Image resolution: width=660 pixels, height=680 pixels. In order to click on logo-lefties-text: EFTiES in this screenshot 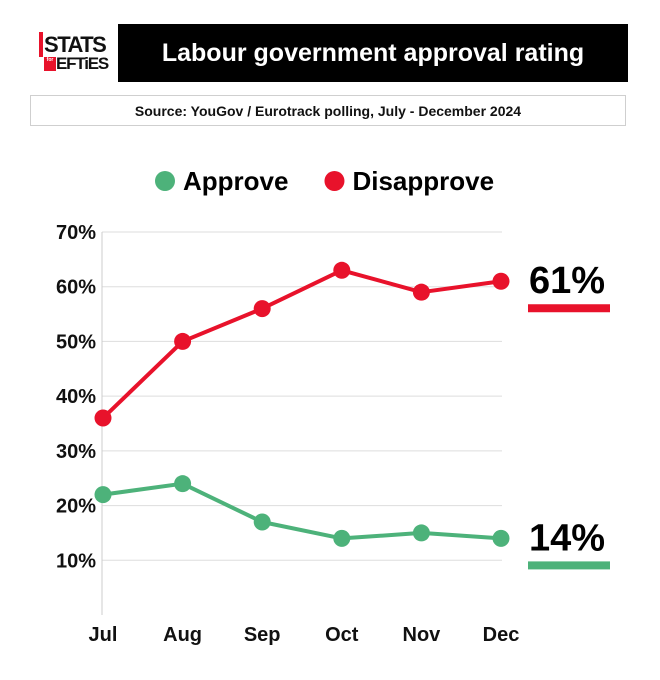, I will do `click(82, 63)`.